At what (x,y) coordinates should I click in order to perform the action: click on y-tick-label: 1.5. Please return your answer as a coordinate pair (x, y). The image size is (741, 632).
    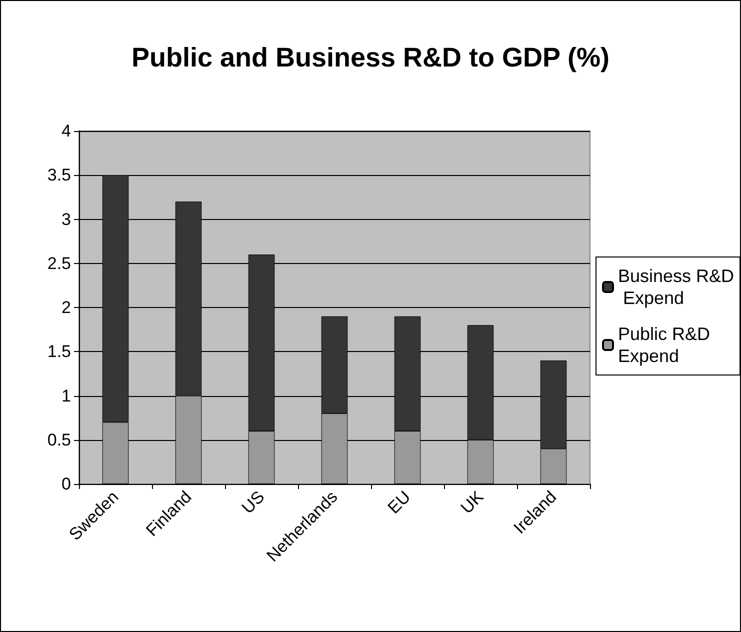
    Looking at the image, I should click on (59, 352).